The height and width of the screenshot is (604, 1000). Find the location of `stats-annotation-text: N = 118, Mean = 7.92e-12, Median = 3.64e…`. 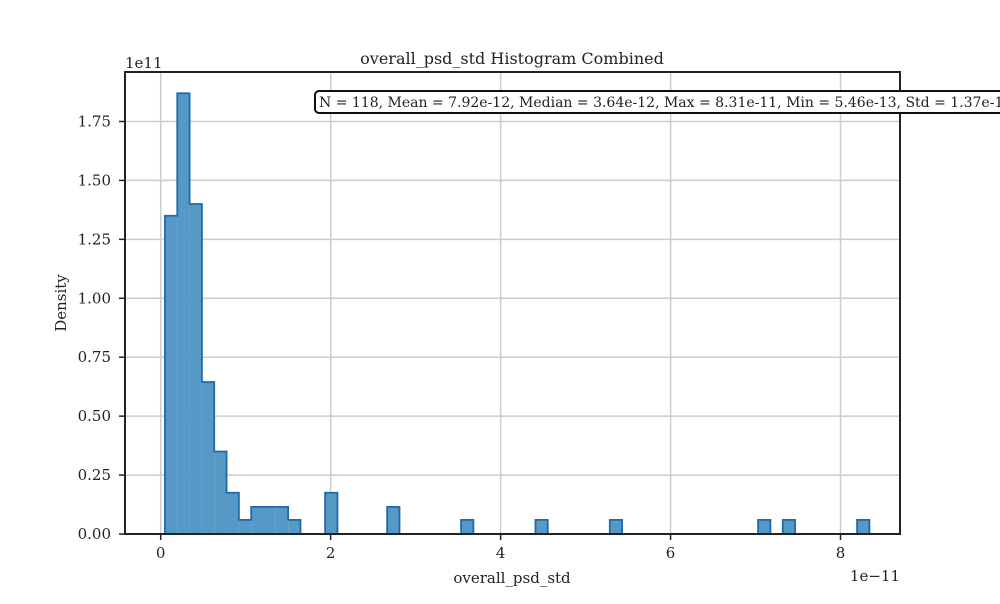

stats-annotation-text: N = 118, Mean = 7.92e-12, Median = 3.64e… is located at coordinates (659, 103).